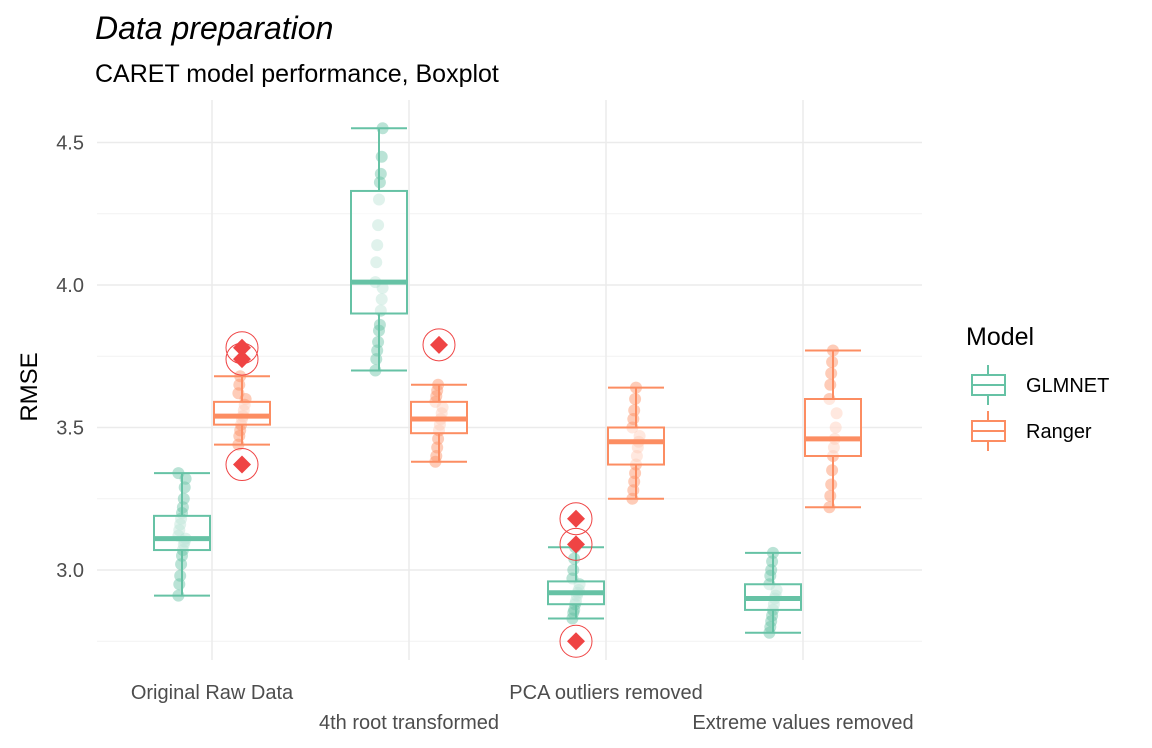 Image resolution: width=1152 pixels, height=748 pixels. I want to click on legend-item-glmnet: GLMNET, so click(1040, 385).